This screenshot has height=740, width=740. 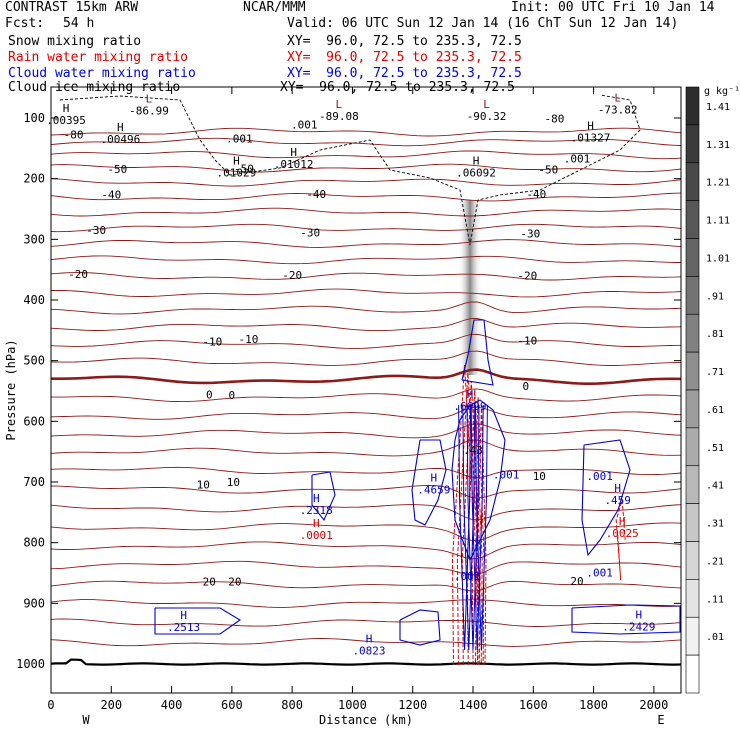 I want to click on x-tick-label: 600, so click(x=232, y=705).